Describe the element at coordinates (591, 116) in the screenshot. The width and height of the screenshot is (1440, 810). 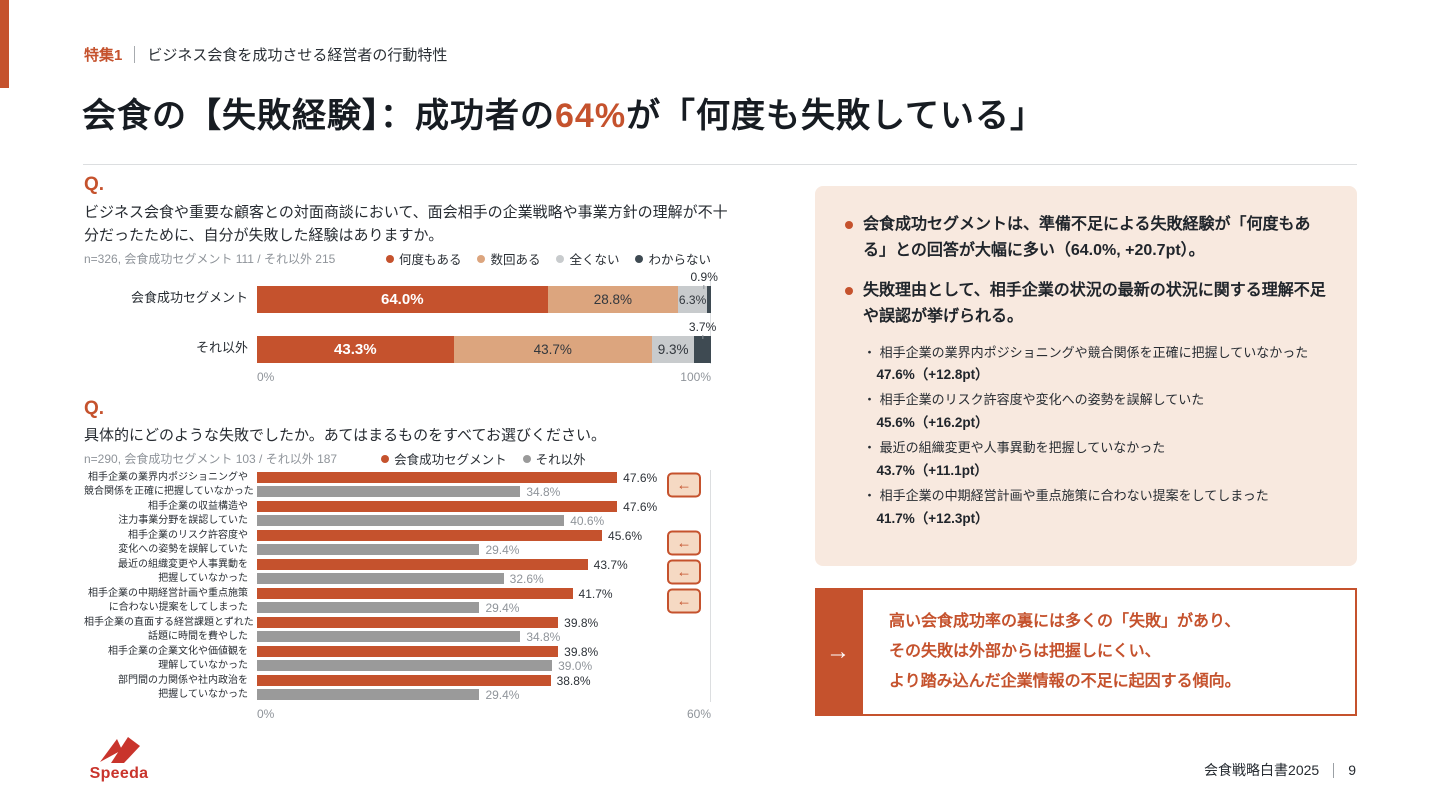
I see `title-highlight: 64%` at that location.